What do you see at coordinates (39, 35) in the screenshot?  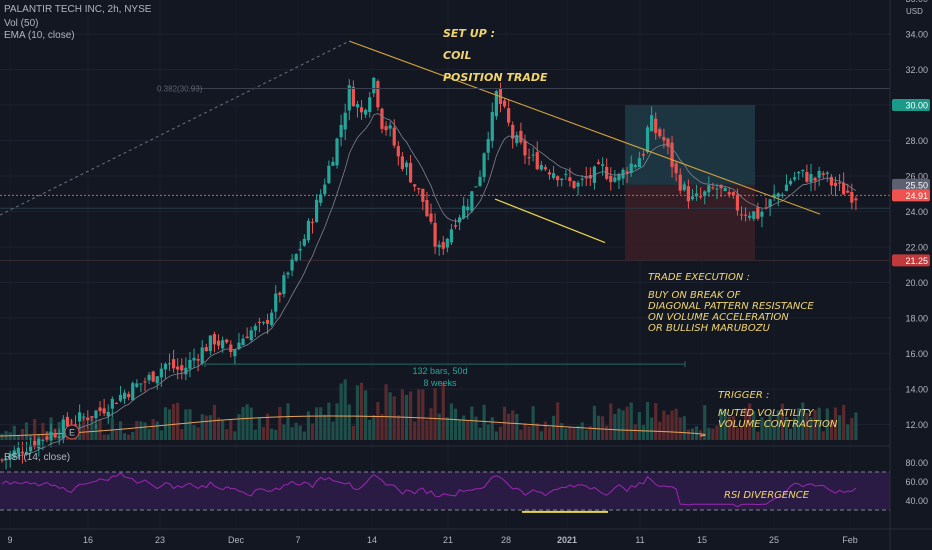 I see `ema-legend: EMA (10, close)` at bounding box center [39, 35].